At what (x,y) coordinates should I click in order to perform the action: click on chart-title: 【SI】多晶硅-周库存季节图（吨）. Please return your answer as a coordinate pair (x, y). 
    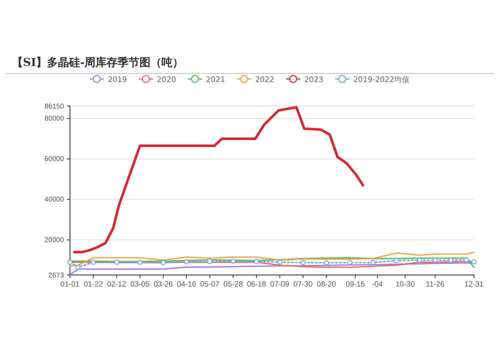
    Looking at the image, I should click on (98, 62).